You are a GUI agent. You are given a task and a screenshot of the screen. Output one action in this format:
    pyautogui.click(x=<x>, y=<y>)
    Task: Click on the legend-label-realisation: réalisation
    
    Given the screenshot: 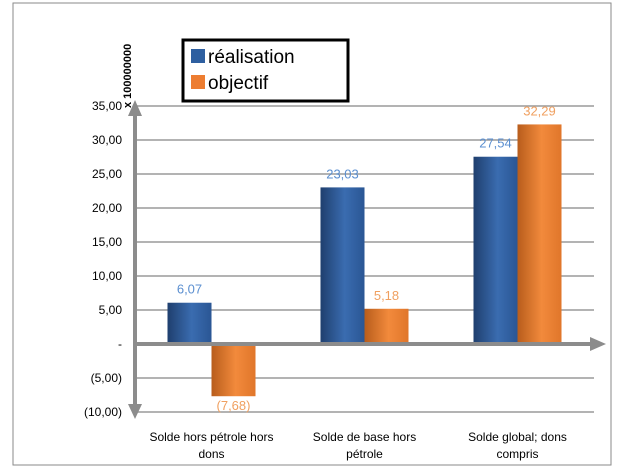 What is the action you would take?
    pyautogui.click(x=251, y=57)
    